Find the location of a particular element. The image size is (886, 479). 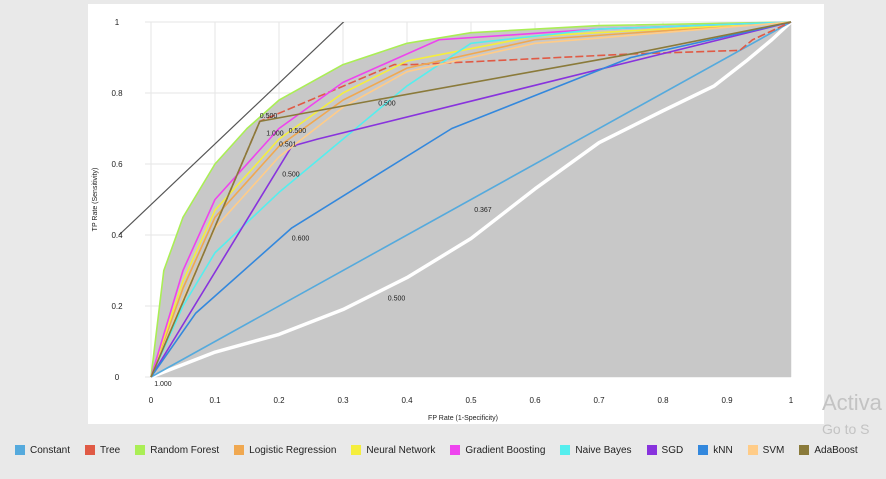

legend-label: SGD is located at coordinates (672, 450).